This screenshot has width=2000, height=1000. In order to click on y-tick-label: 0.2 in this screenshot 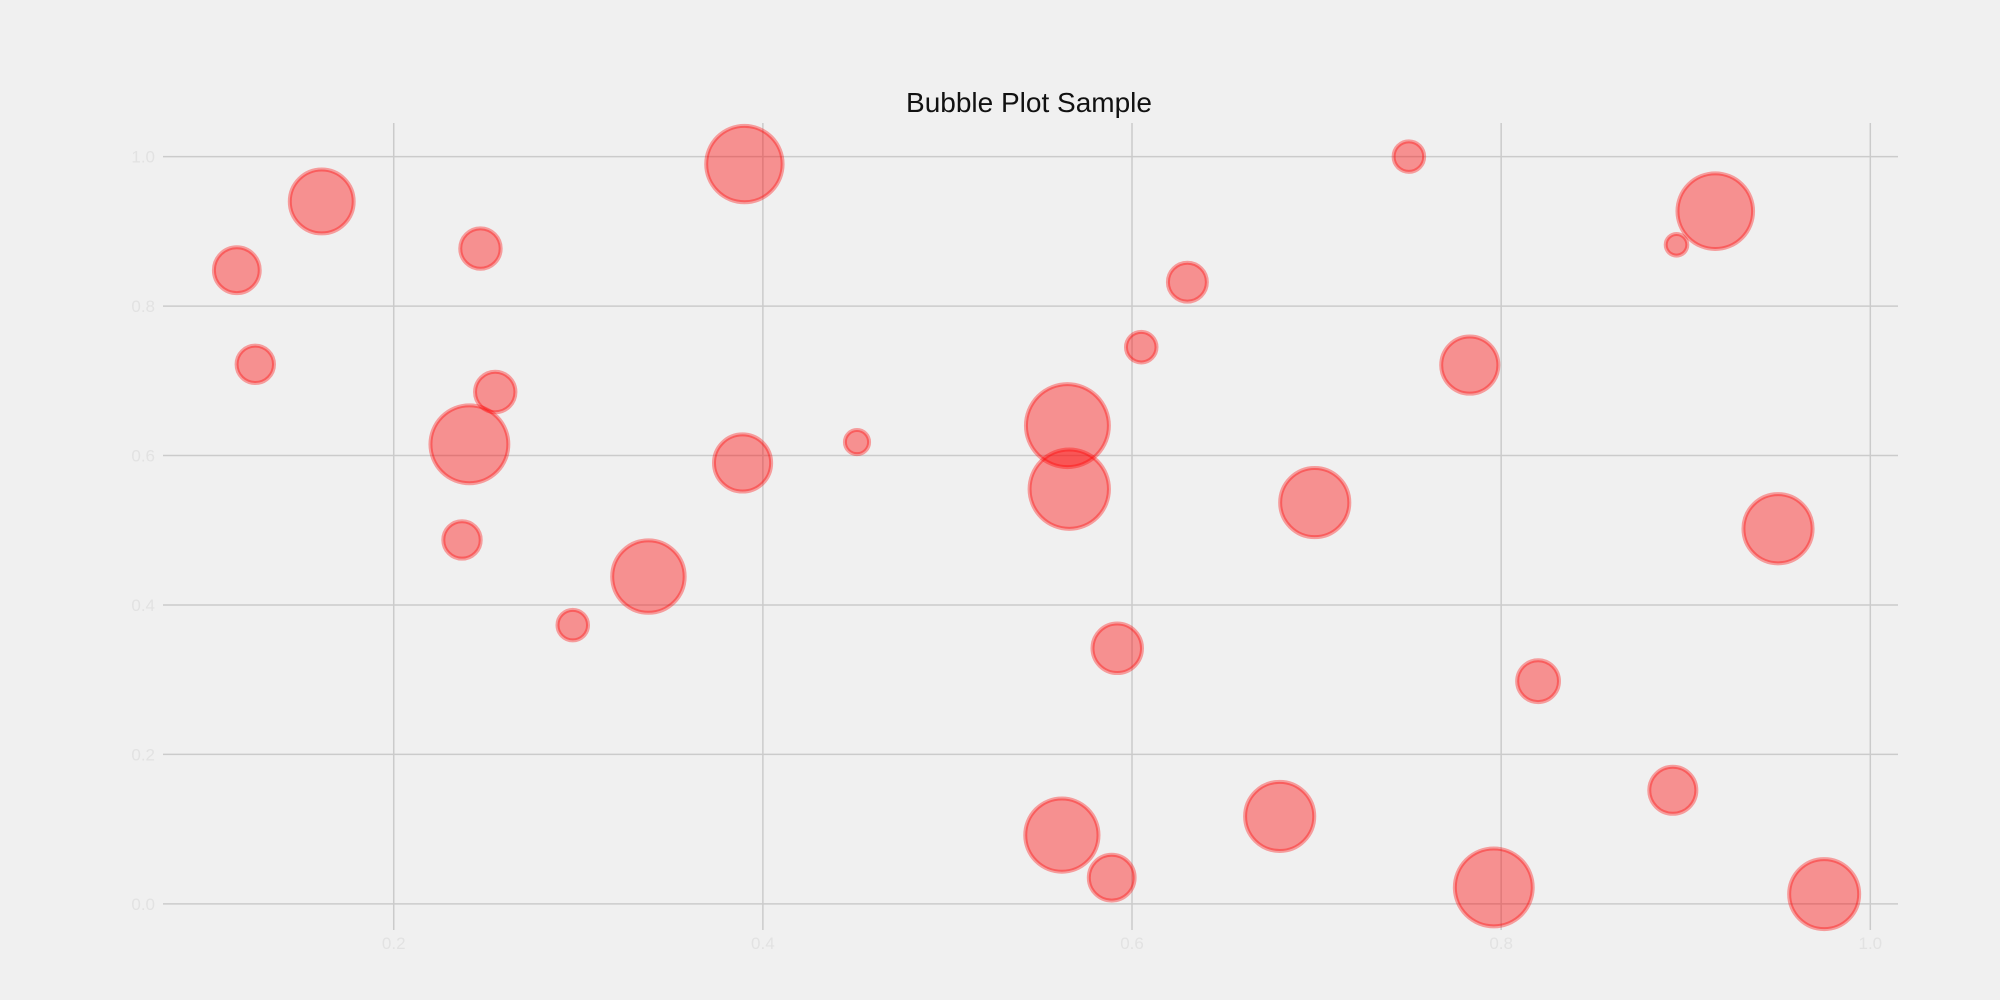, I will do `click(143, 754)`.